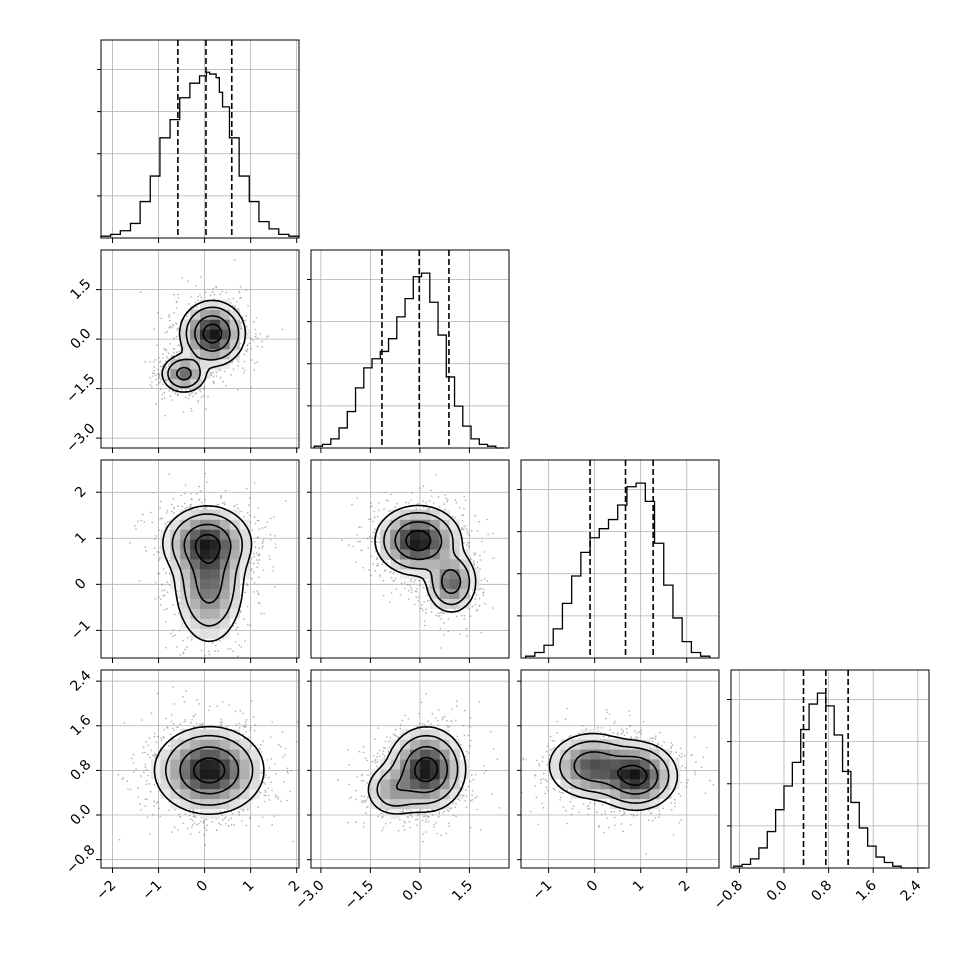 The image size is (970, 975). I want to click on x-tick-label: 2.4, so click(911, 890).